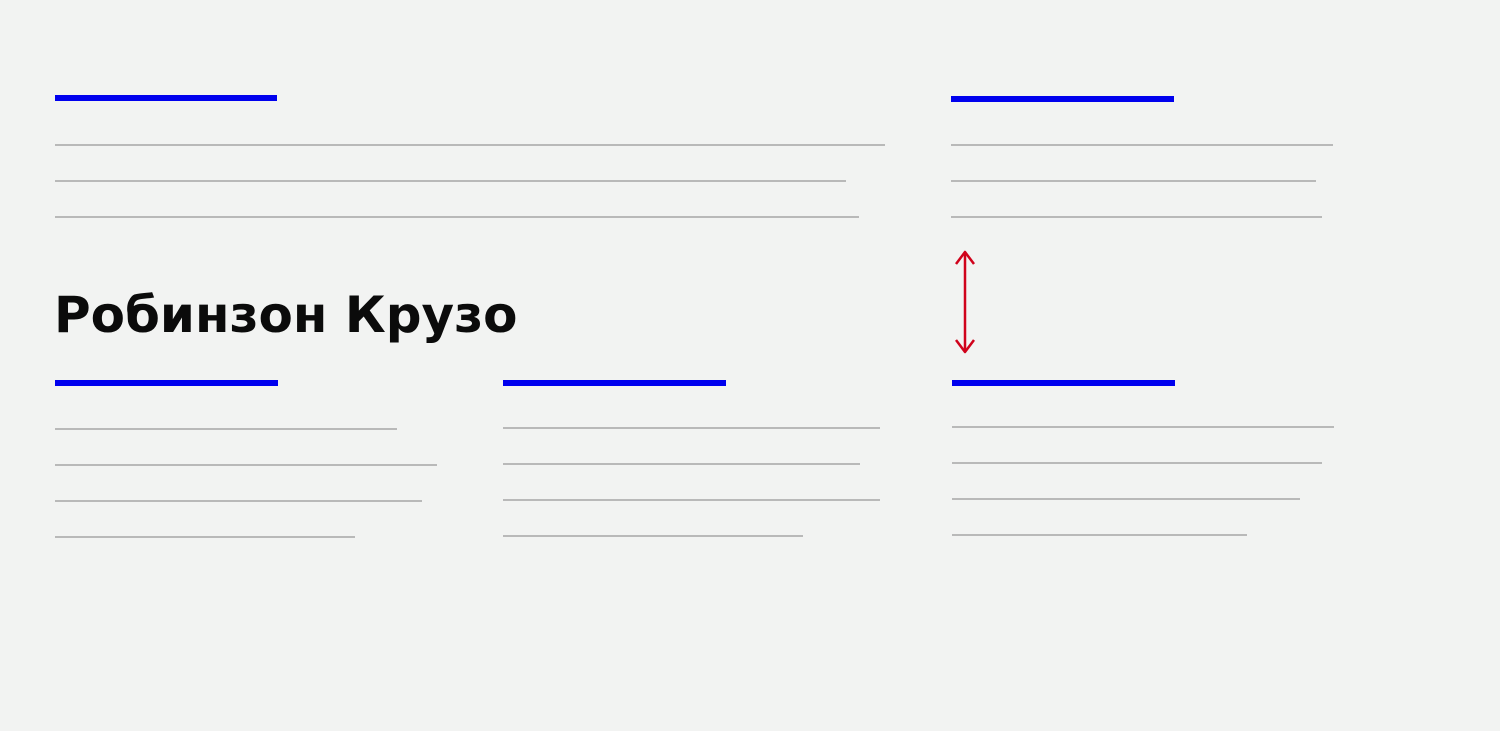 This screenshot has height=731, width=1500. I want to click on vertical-double-arrow-icon, so click(965, 302).